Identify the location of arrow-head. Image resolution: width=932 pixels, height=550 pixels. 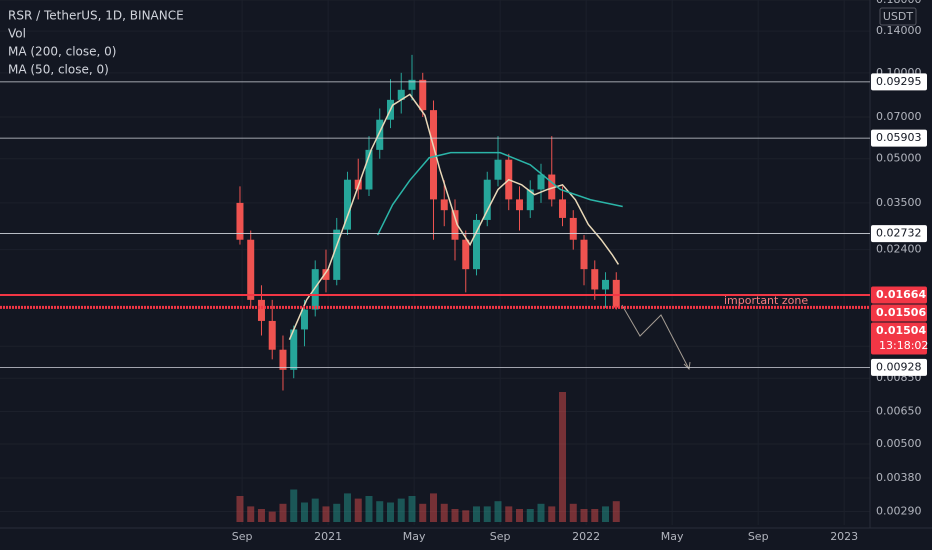
(687, 366).